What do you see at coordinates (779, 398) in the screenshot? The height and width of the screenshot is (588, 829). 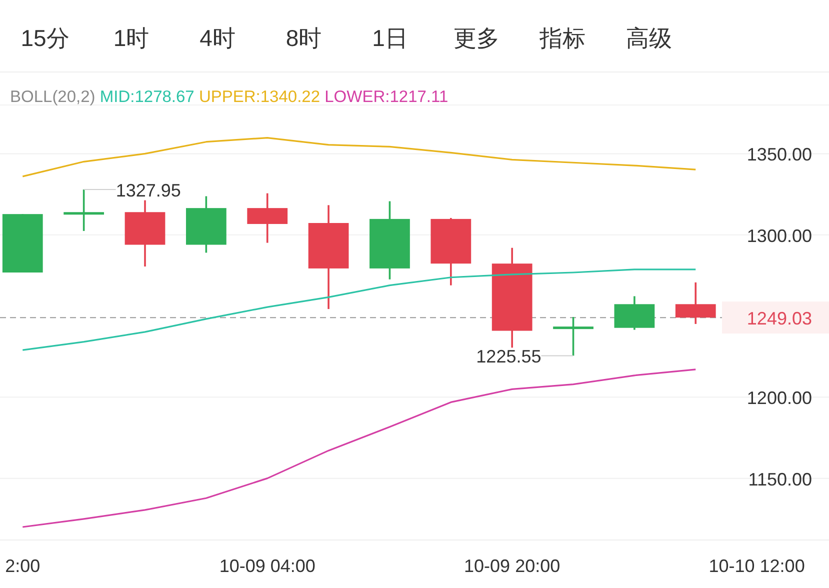 I see `y-tick-label: 1200.00` at bounding box center [779, 398].